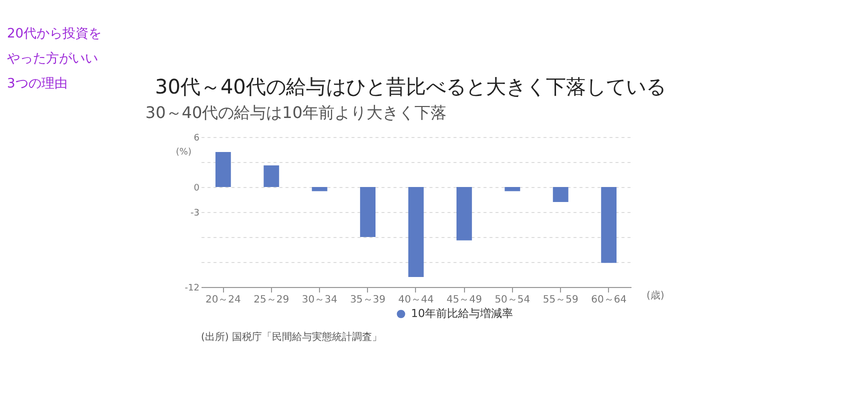  What do you see at coordinates (52, 58) in the screenshot?
I see `text: やった方がいい` at bounding box center [52, 58].